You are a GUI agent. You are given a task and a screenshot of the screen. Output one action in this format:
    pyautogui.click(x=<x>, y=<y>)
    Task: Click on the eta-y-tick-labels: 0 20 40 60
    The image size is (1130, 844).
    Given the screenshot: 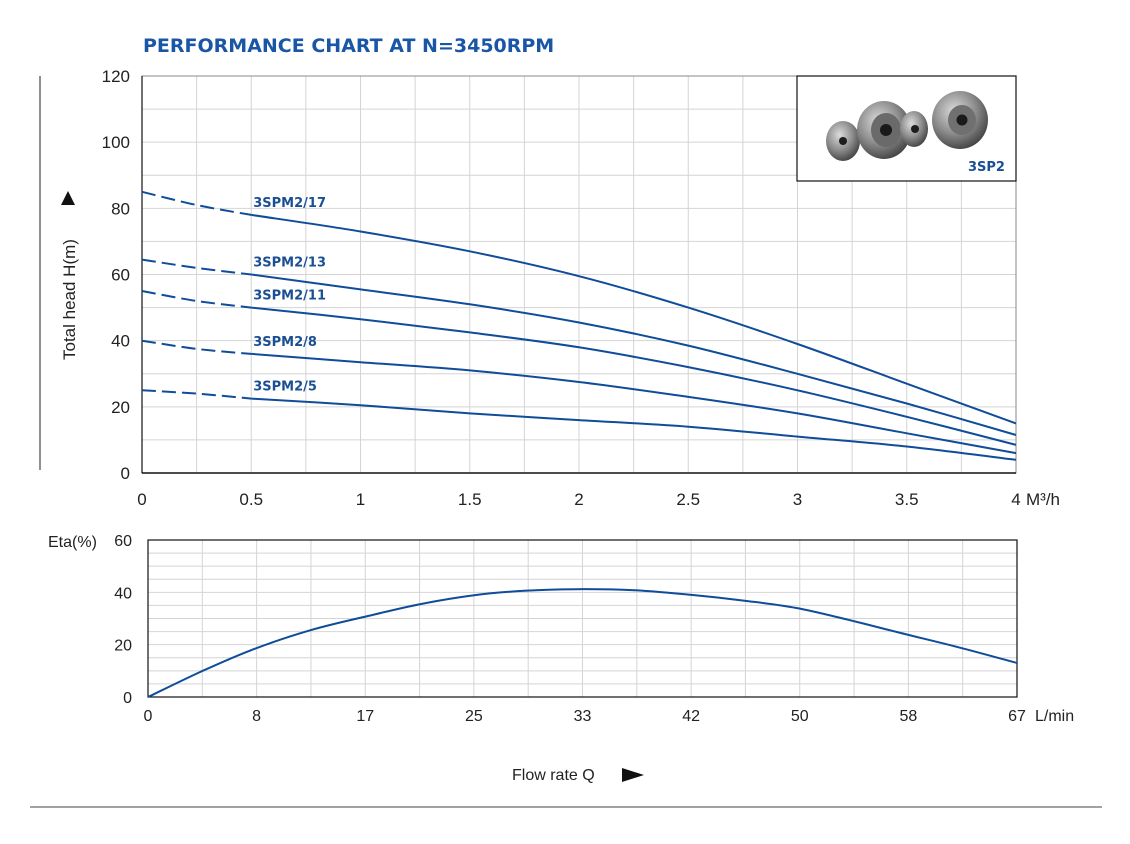 What is the action you would take?
    pyautogui.click(x=123, y=620)
    